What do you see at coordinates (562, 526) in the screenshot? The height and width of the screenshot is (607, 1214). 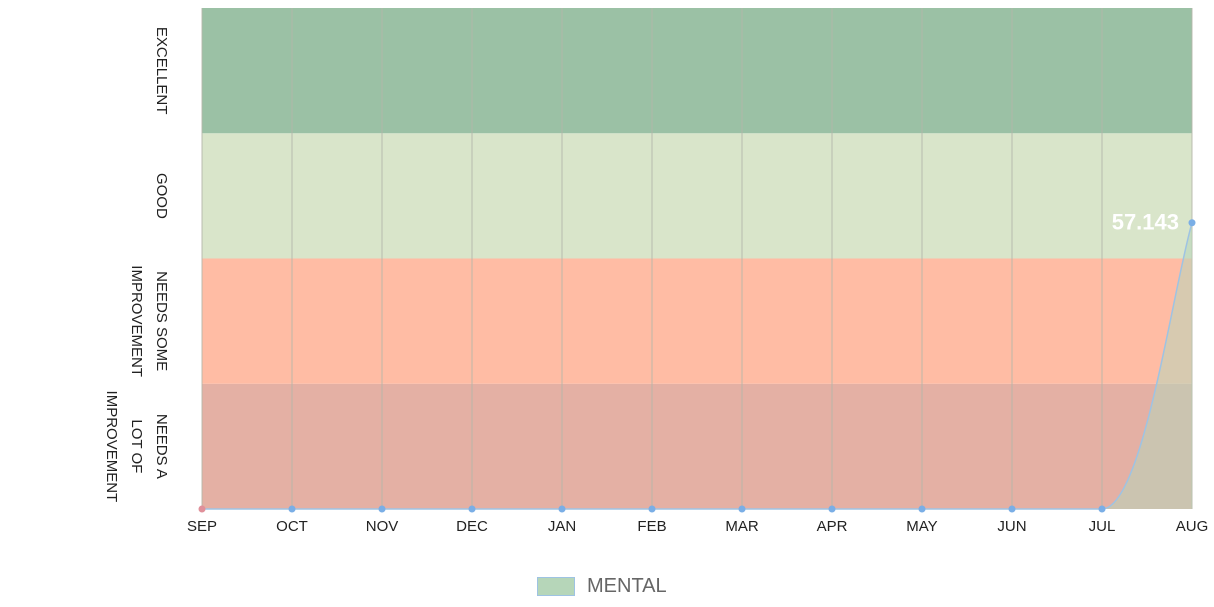 I see `x-tick-jan: JAN` at bounding box center [562, 526].